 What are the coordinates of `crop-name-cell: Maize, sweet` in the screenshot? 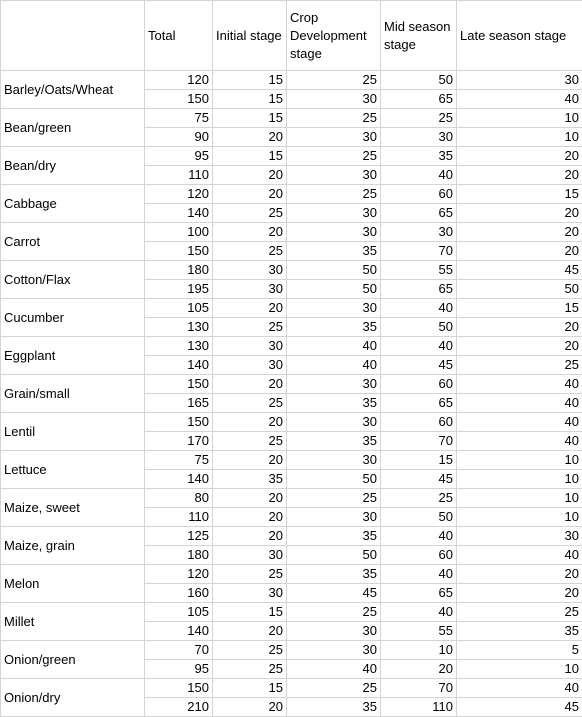 It's located at (72, 507).